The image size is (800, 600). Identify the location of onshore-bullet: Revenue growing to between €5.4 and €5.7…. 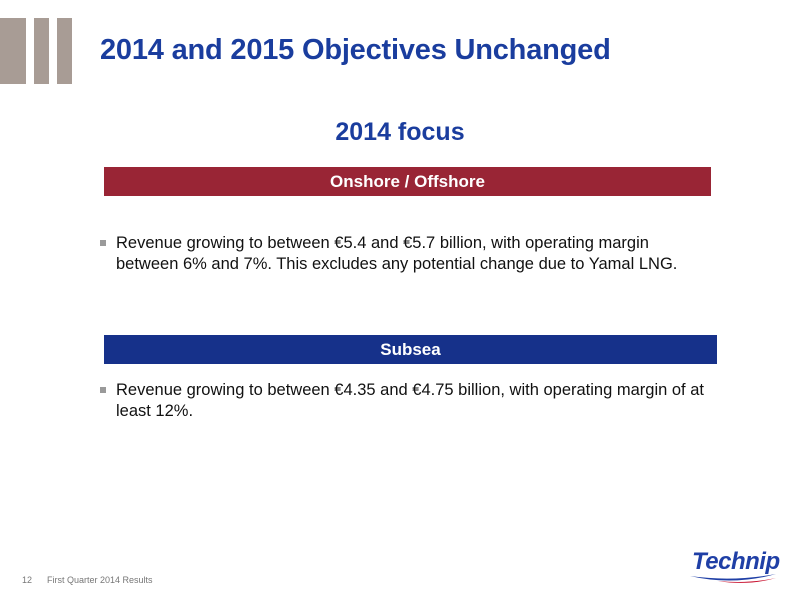
(405, 254).